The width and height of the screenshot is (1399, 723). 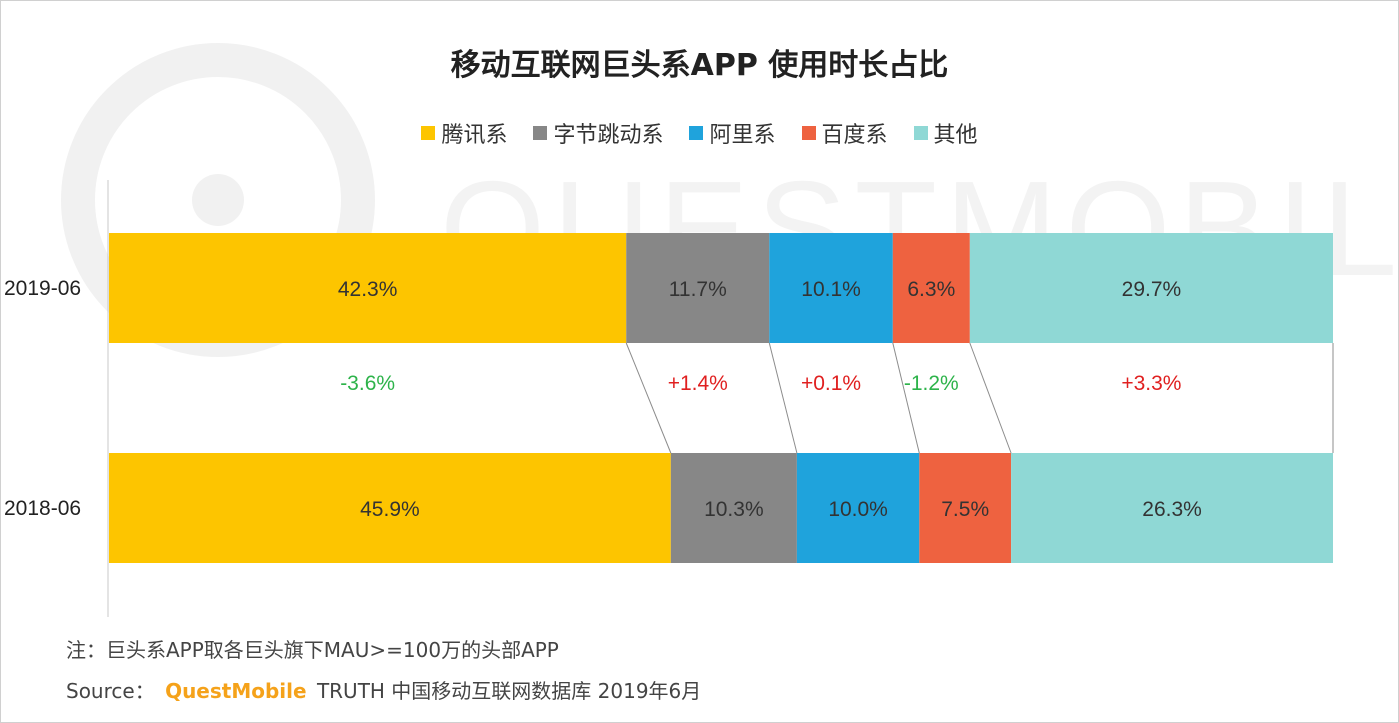 I want to click on legend: 腾讯系 字节跳动系 阿里系 百度系 其他, so click(x=699, y=133).